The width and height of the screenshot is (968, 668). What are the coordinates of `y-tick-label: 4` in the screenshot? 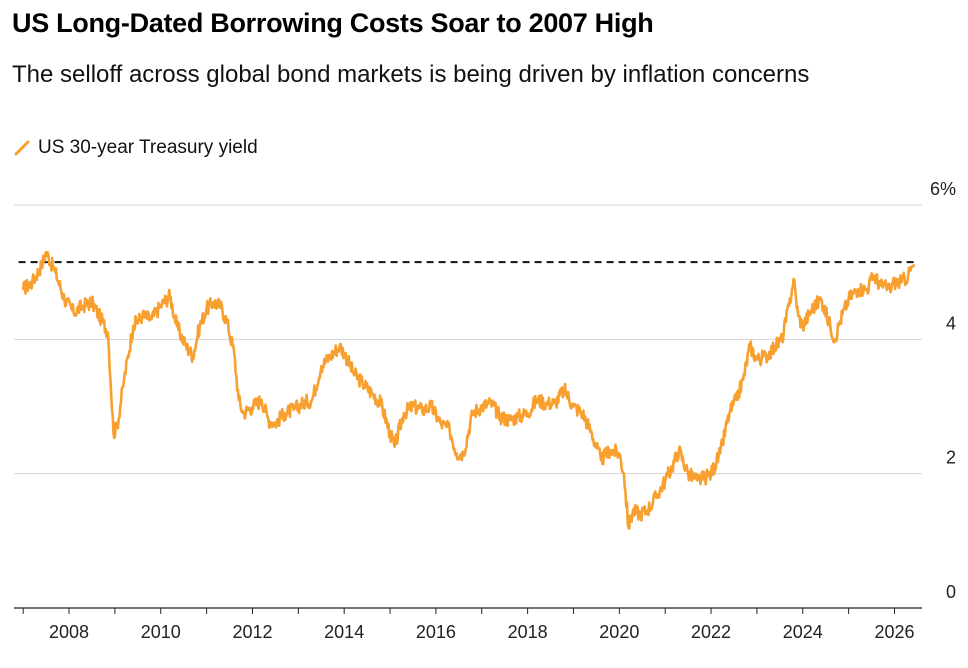 It's located at (951, 323).